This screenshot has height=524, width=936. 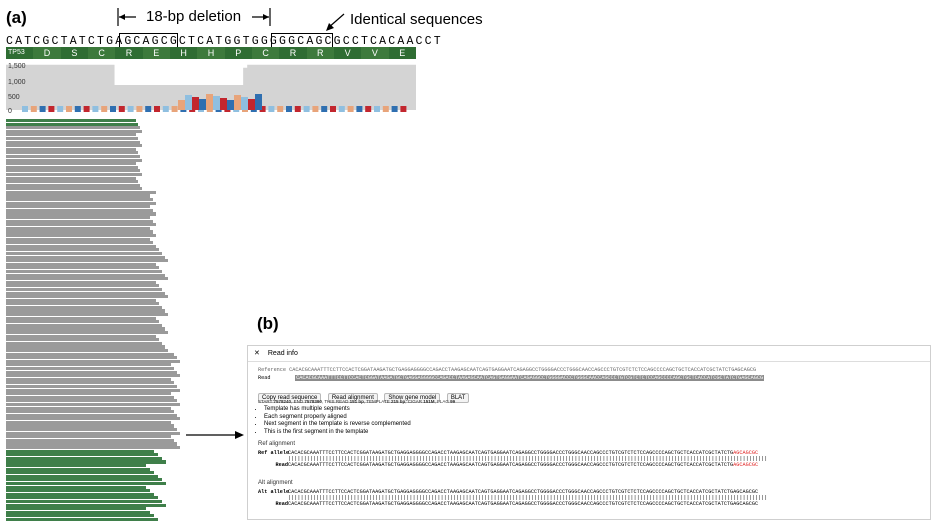 What do you see at coordinates (412, 398) in the screenshot?
I see `show-gene-model-button: Show gene model` at bounding box center [412, 398].